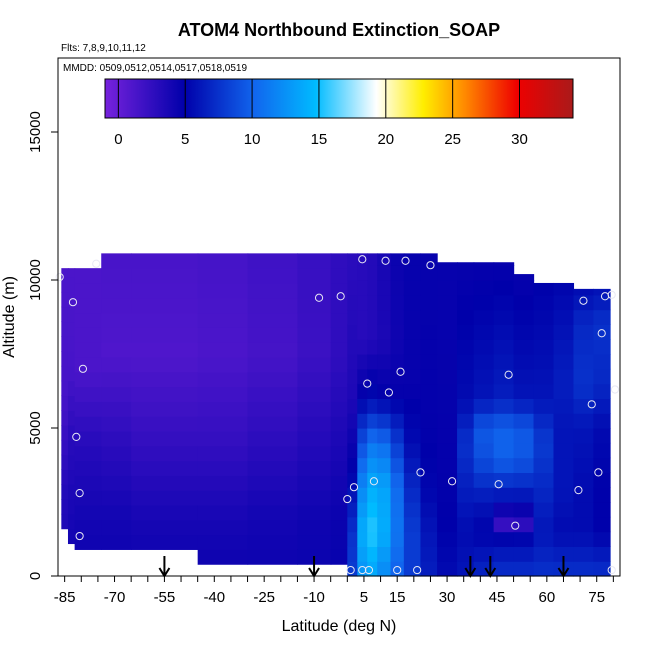 This screenshot has width=650, height=650. Describe the element at coordinates (118, 139) in the screenshot. I see `colorbar-tick-label-0: 0` at that location.